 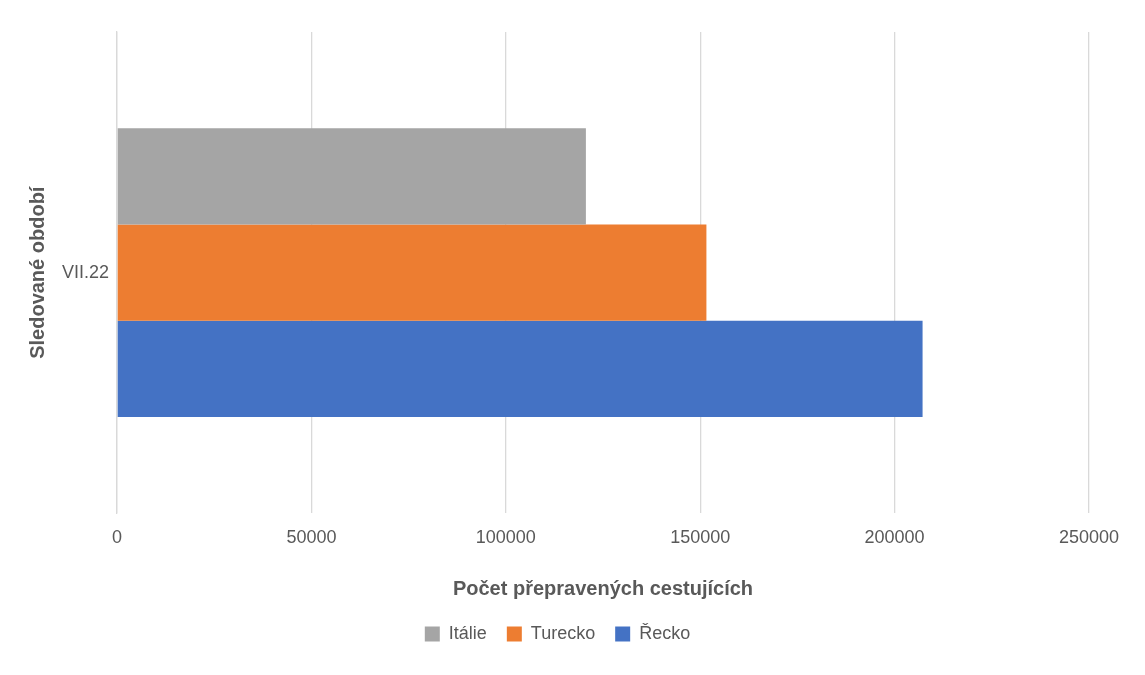 What do you see at coordinates (700, 537) in the screenshot?
I see `x-tick-label: 150000` at bounding box center [700, 537].